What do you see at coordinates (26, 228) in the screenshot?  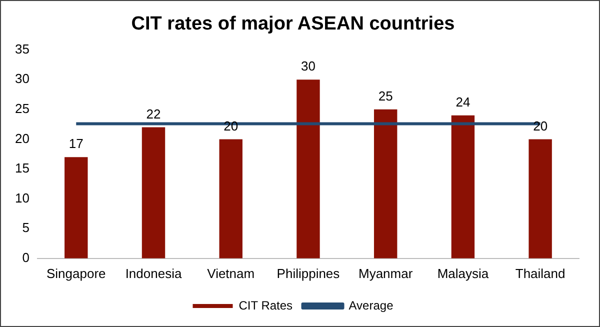 I see `y-tick-label: 5` at bounding box center [26, 228].